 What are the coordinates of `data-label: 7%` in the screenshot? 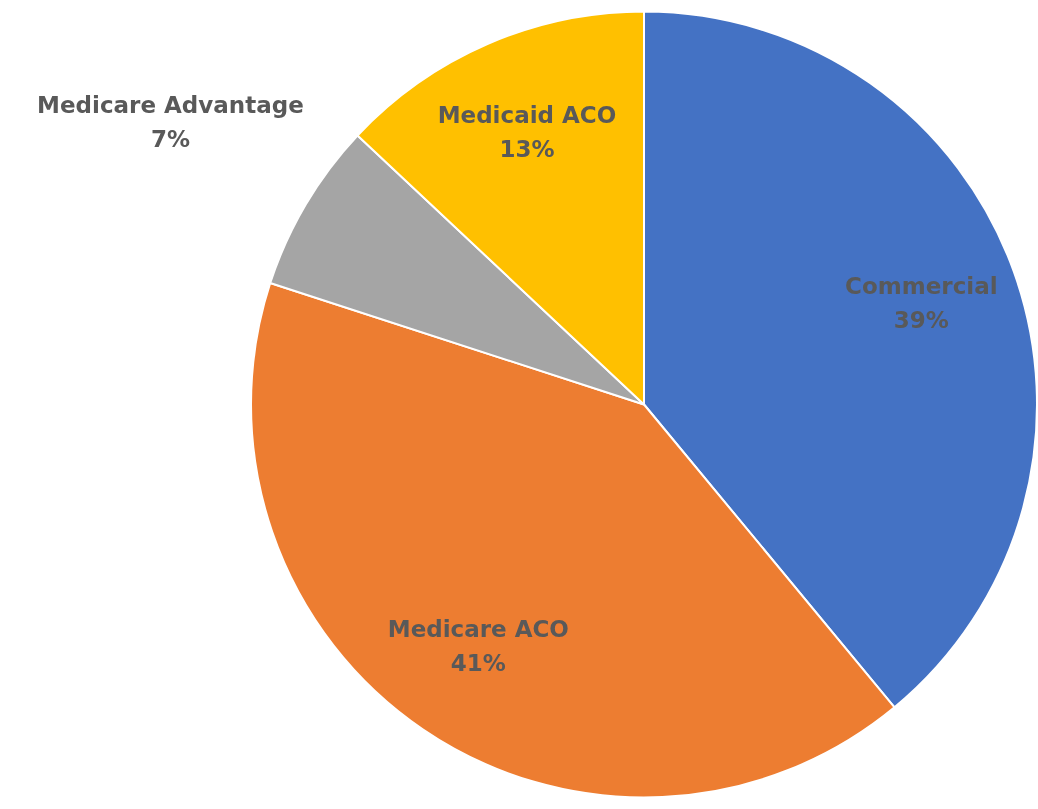 It's located at (170, 139).